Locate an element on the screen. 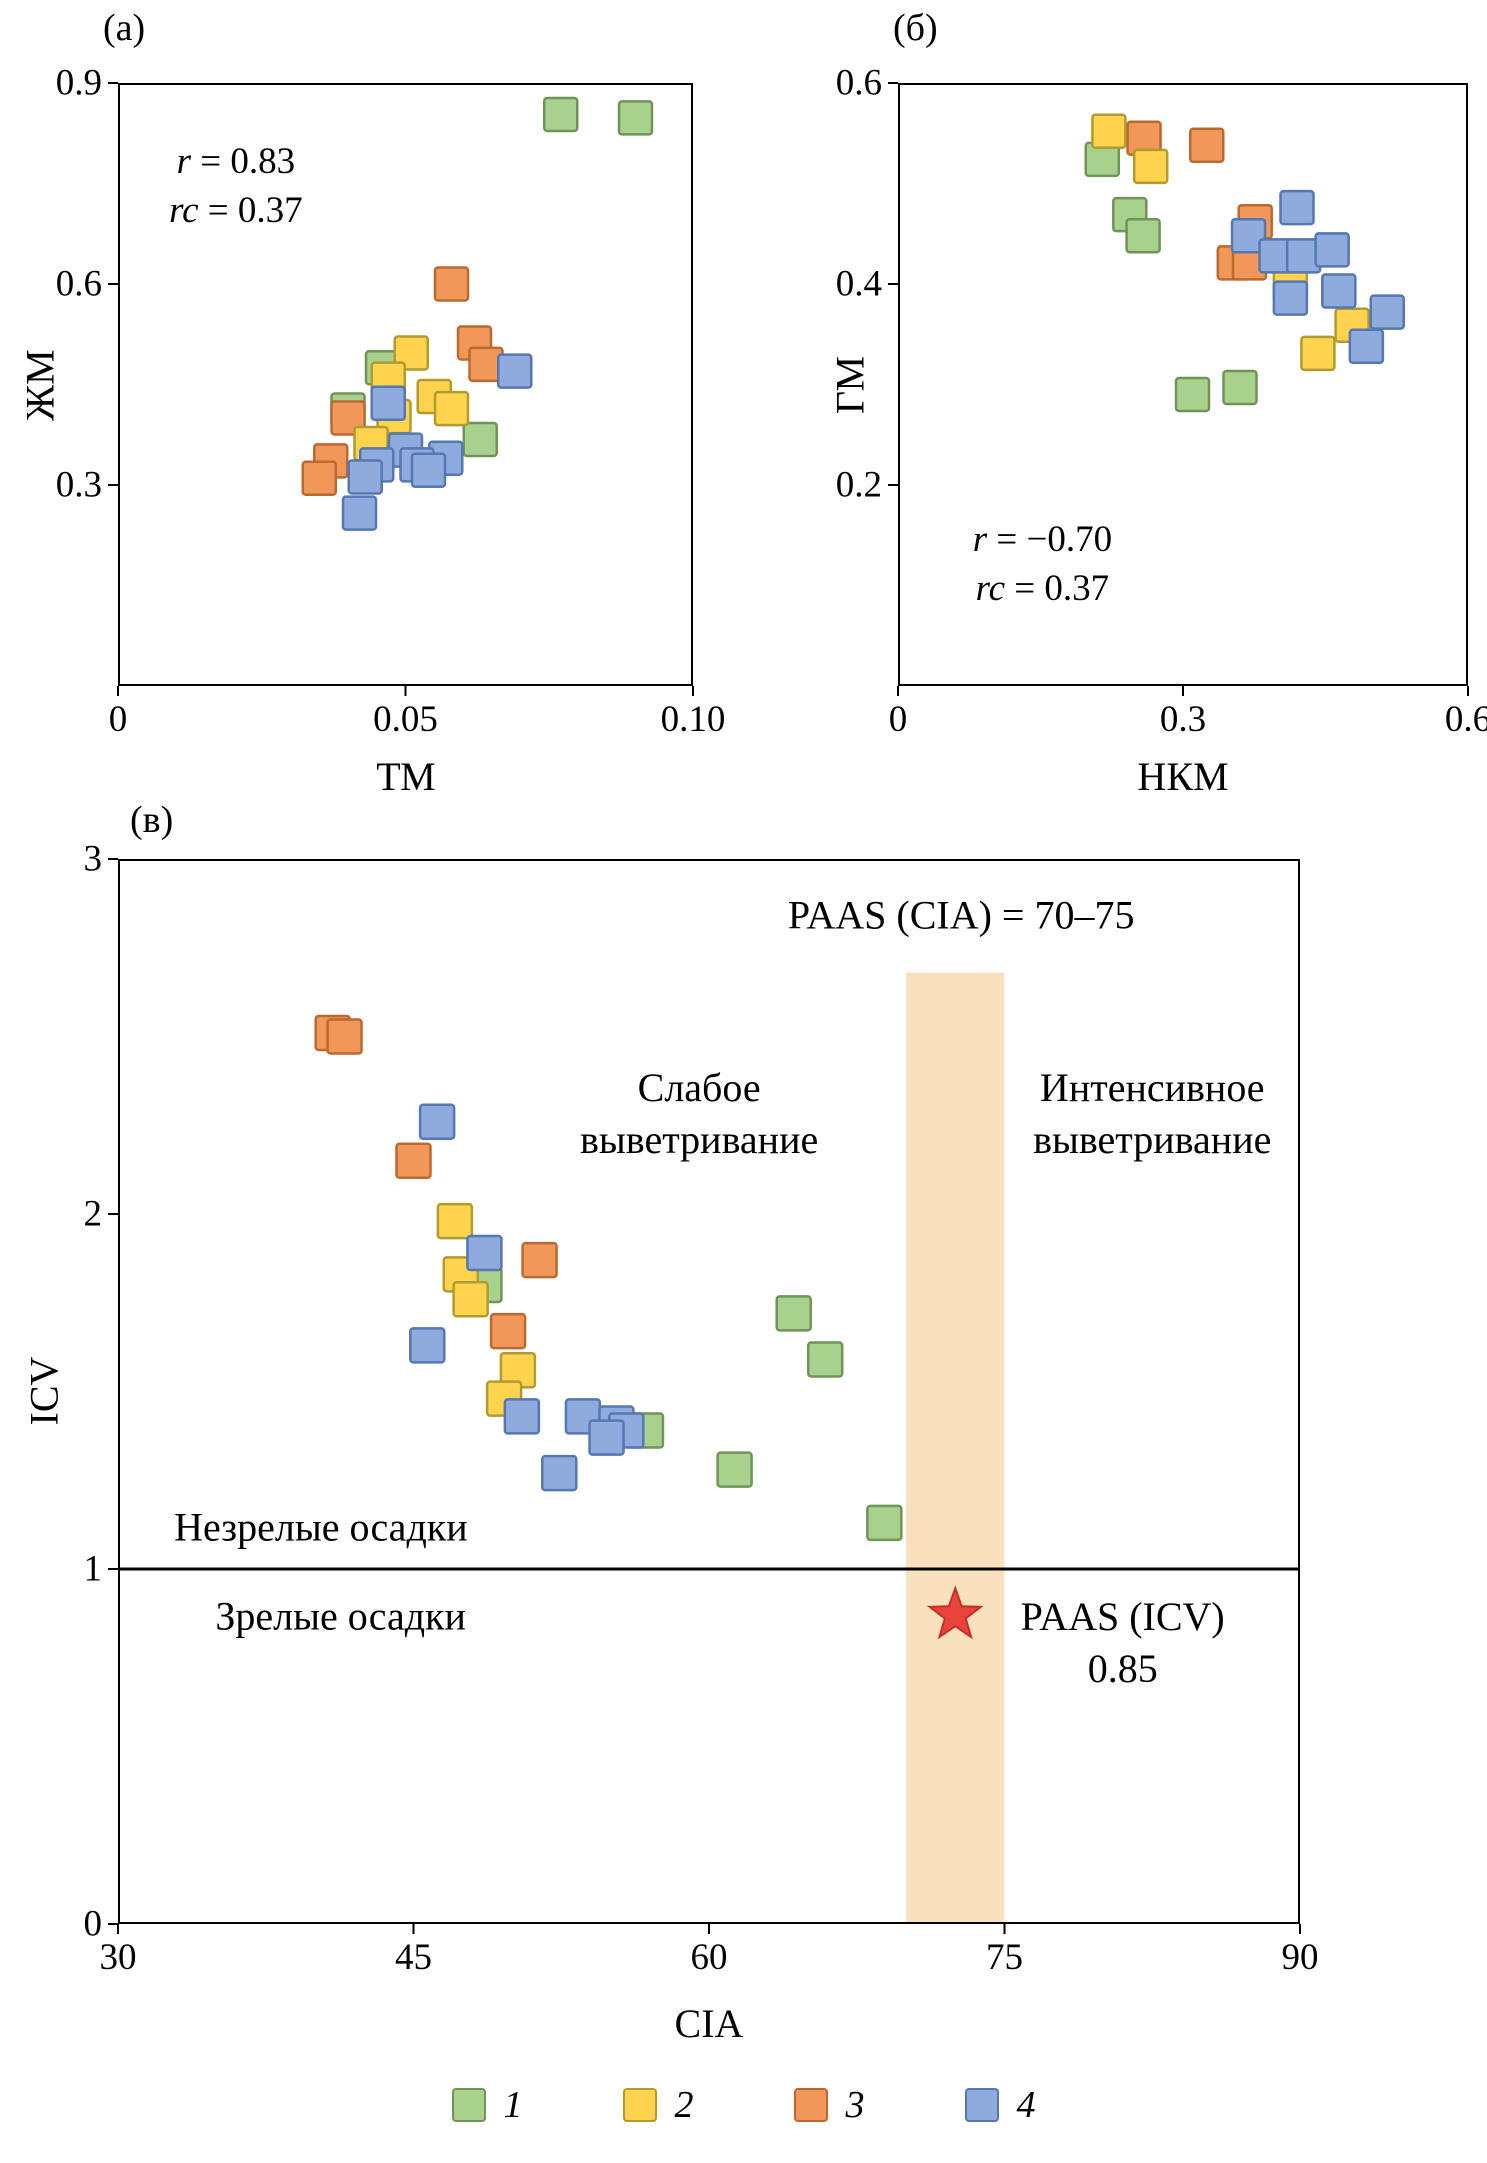 Image resolution: width=1487 pixels, height=2163 pixels. panel-b-x-axis-label: НКМ is located at coordinates (1183, 776).